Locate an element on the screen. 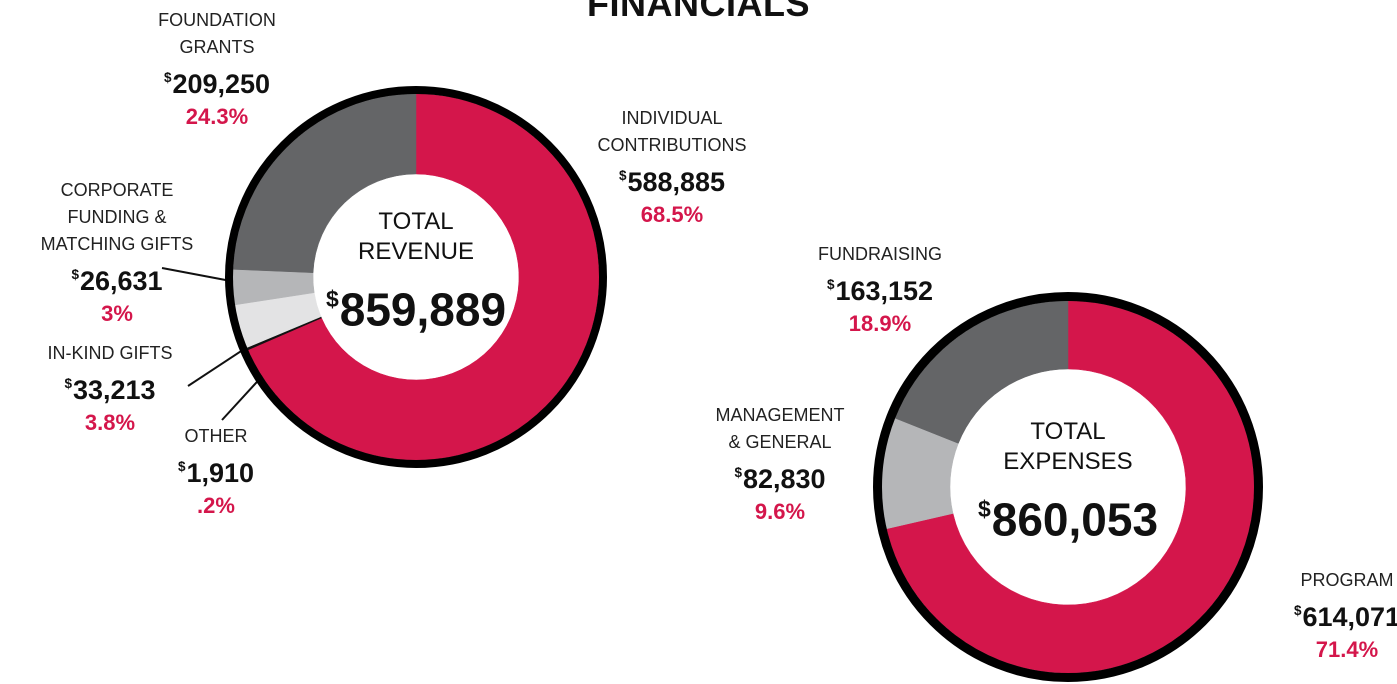 This screenshot has width=1397, height=684. percent-label: 71.4% is located at coordinates (1347, 649).